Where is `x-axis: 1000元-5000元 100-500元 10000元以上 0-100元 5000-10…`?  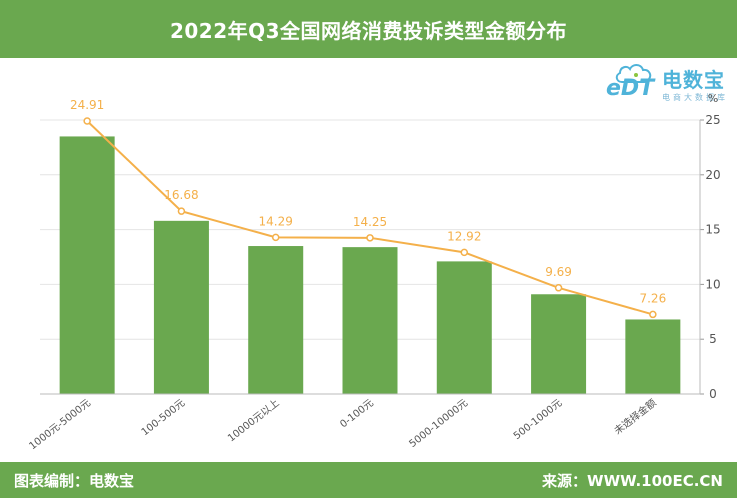 x-axis: 1000元-5000元 100-500元 10000元以上 0-100元 5000-10… is located at coordinates (363, 423).